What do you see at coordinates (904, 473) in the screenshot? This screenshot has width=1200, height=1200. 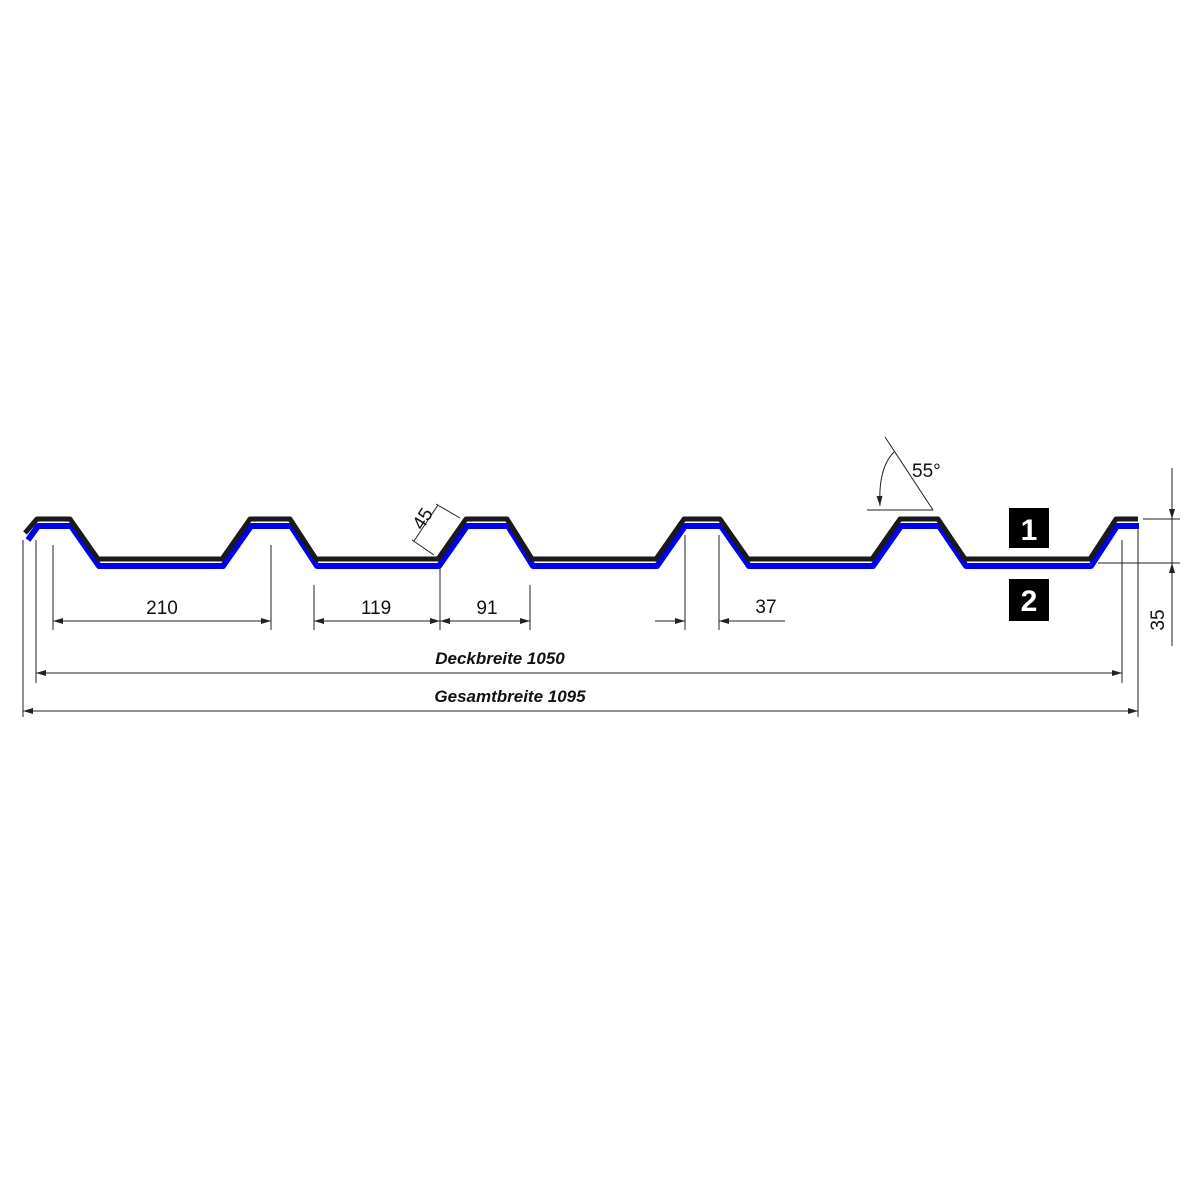 I see `dimension-angle-55: 55°` at bounding box center [904, 473].